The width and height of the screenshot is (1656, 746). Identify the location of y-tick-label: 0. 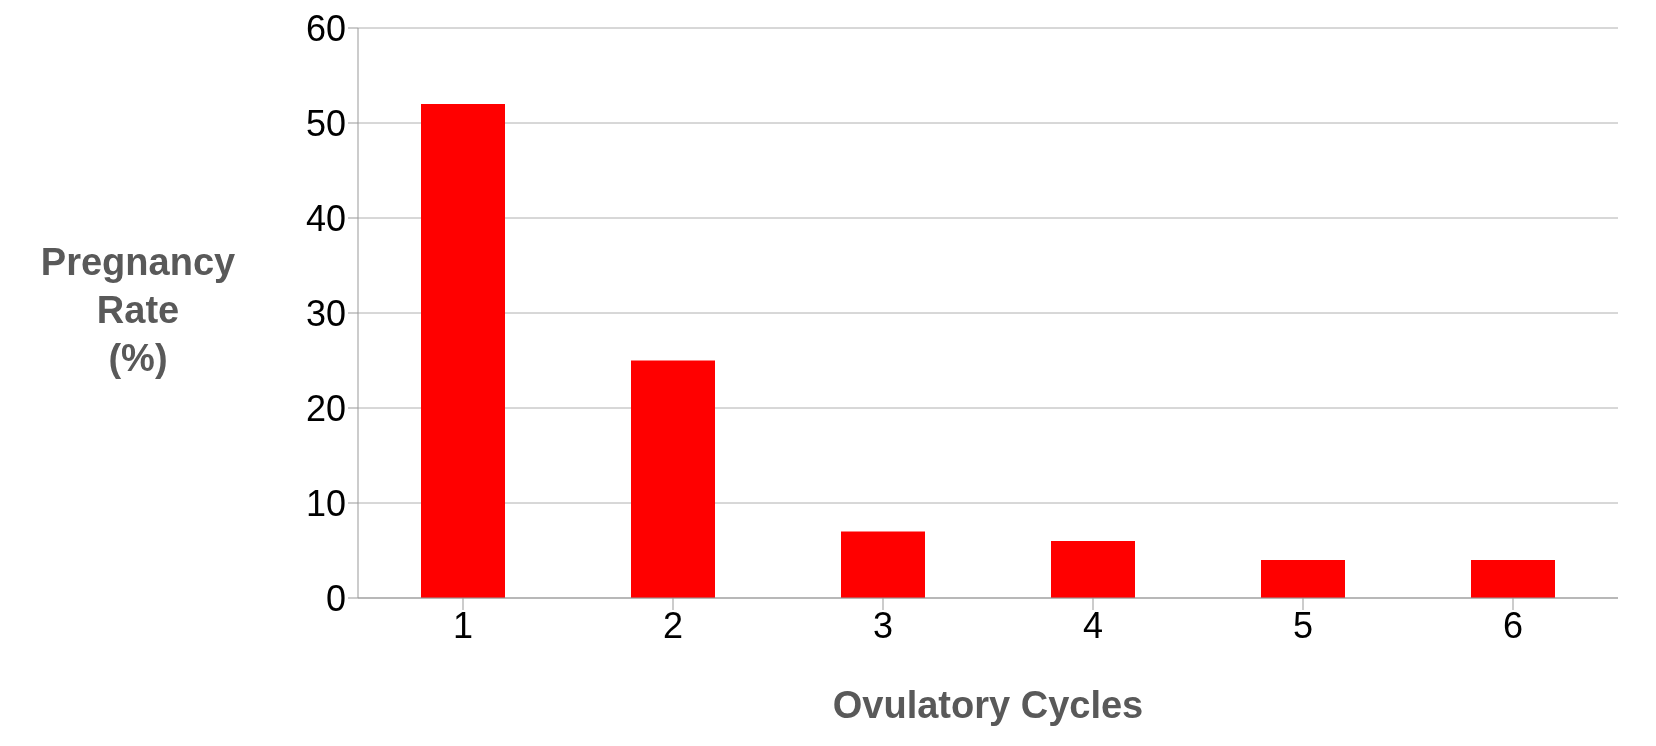
(335, 598).